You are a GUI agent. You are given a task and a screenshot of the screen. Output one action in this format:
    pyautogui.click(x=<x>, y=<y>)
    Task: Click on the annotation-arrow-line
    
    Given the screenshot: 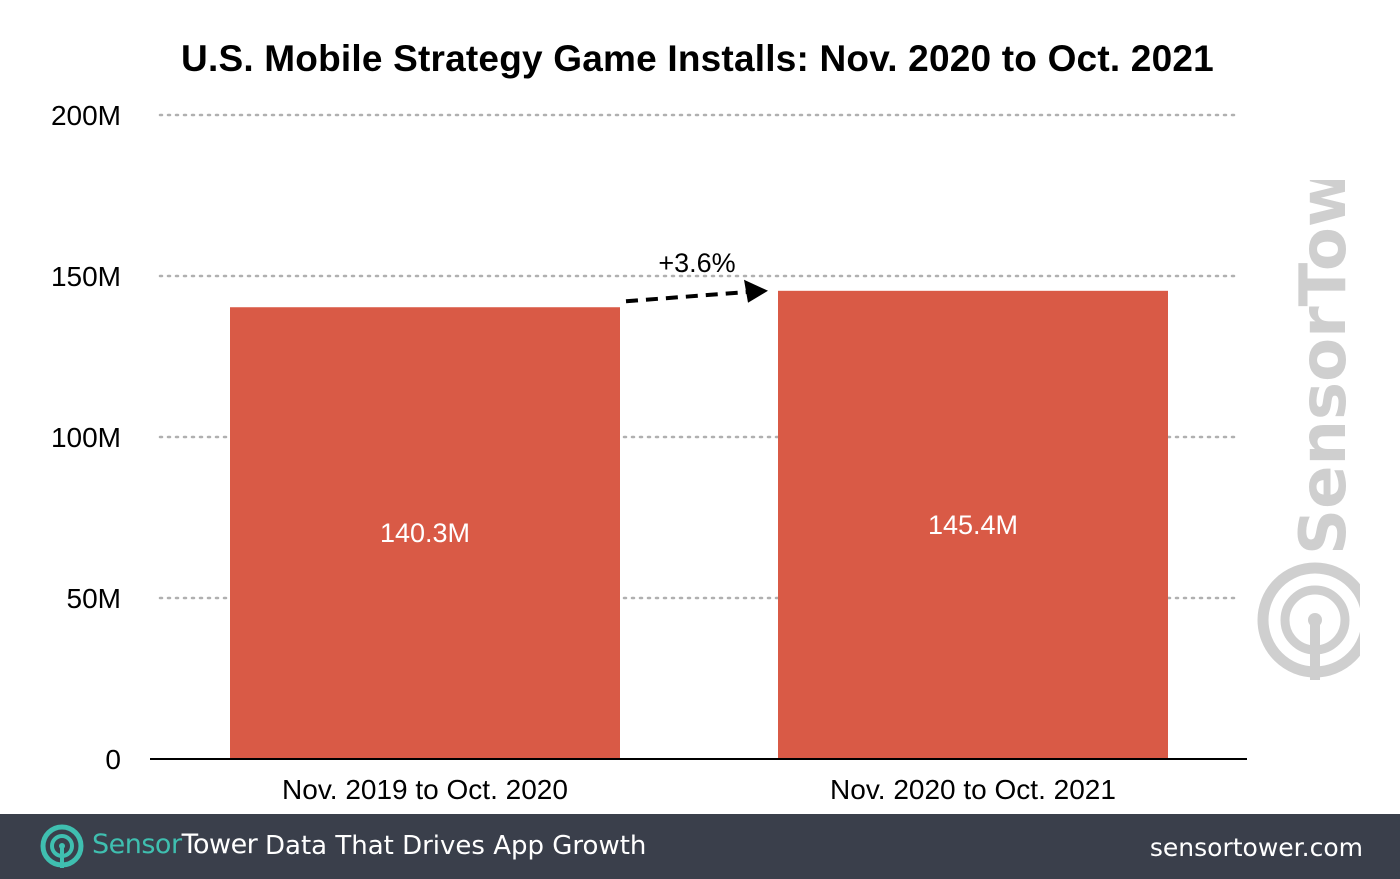 What is the action you would take?
    pyautogui.click(x=688, y=296)
    